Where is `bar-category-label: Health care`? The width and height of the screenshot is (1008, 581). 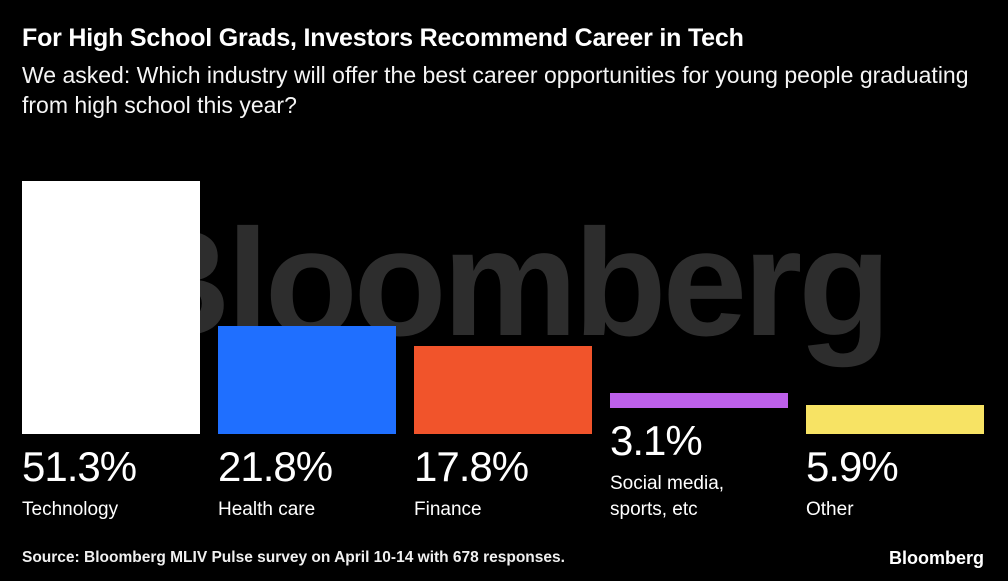
bar-category-label: Health care is located at coordinates (267, 509).